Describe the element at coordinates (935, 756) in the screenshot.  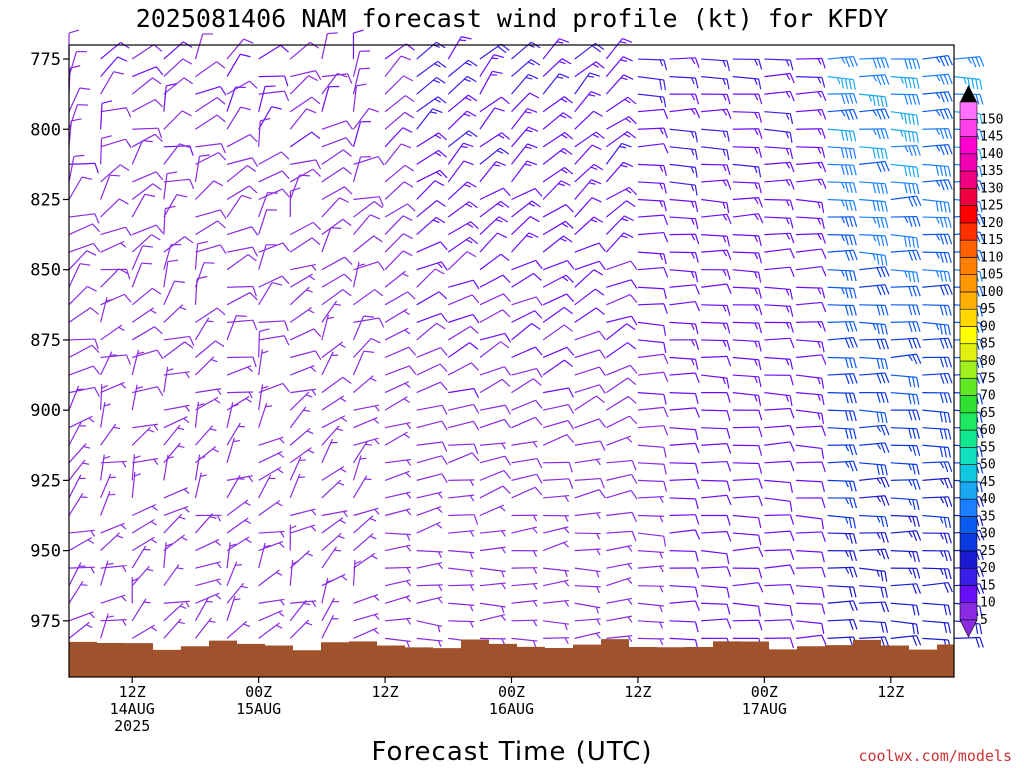
I see `credit-link: coolwx.com/models` at that location.